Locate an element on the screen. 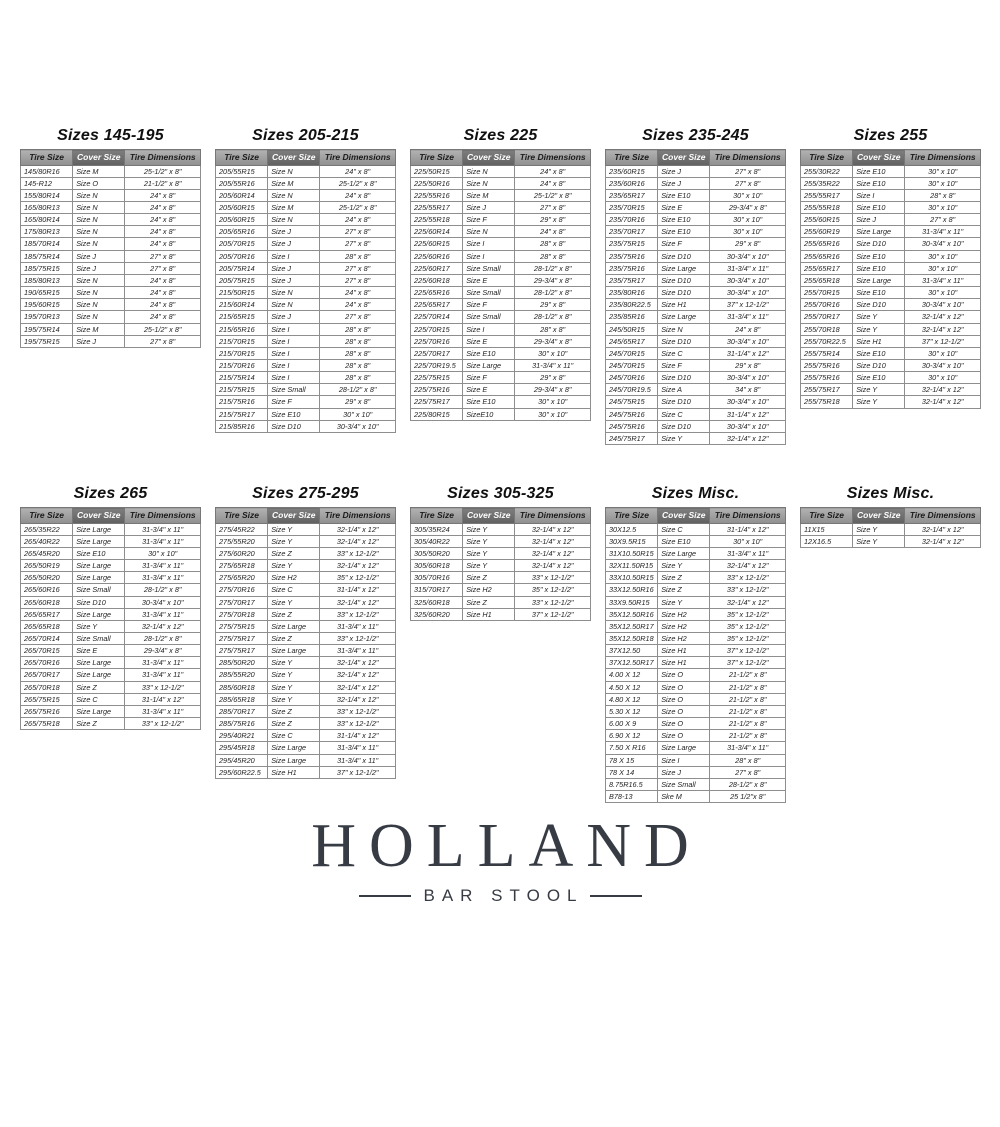 The image size is (1000, 1127). tire-dimensions-cell: 27" x 8" is located at coordinates (747, 171).